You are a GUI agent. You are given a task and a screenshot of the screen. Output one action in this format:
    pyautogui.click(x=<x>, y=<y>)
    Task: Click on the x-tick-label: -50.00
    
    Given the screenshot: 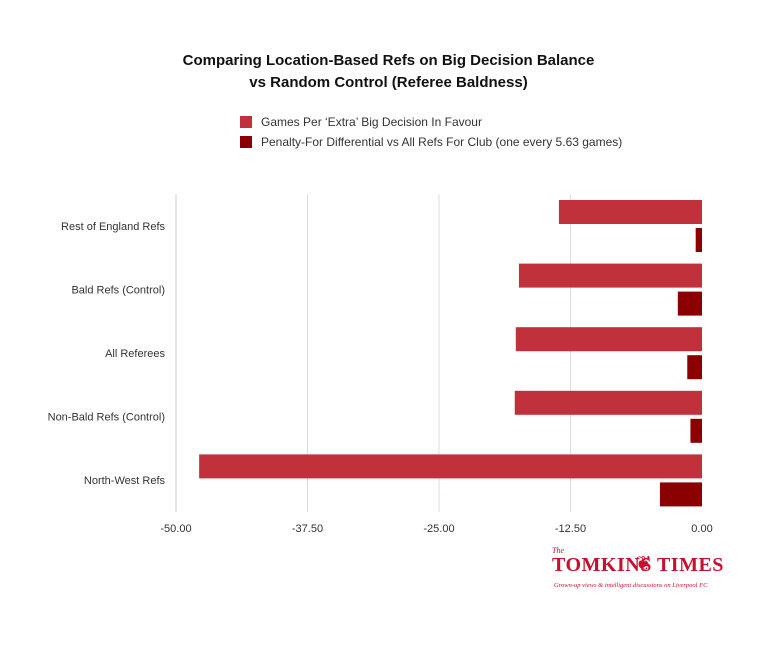 What is the action you would take?
    pyautogui.click(x=175, y=529)
    